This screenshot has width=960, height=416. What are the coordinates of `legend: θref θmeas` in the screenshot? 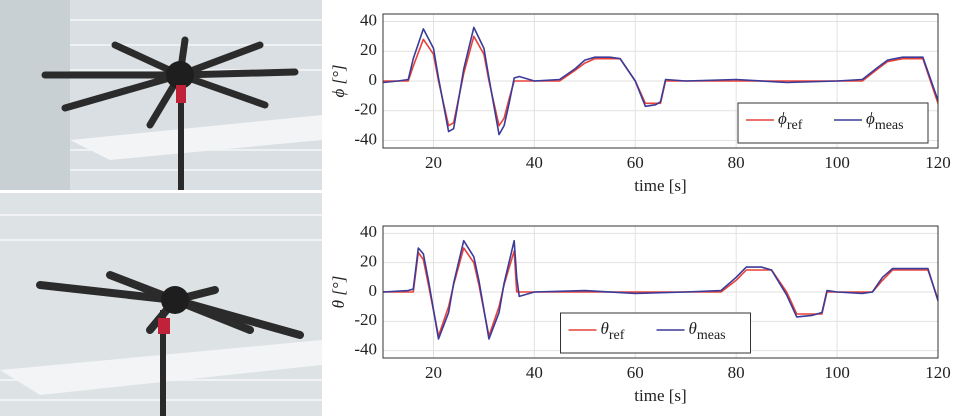 It's located at (655, 333).